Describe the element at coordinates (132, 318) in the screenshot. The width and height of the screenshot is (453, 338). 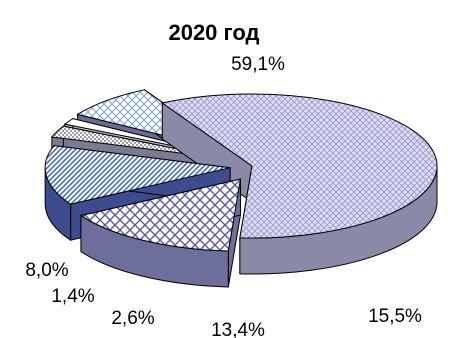
I see `slice-data-label: 2,6%` at that location.